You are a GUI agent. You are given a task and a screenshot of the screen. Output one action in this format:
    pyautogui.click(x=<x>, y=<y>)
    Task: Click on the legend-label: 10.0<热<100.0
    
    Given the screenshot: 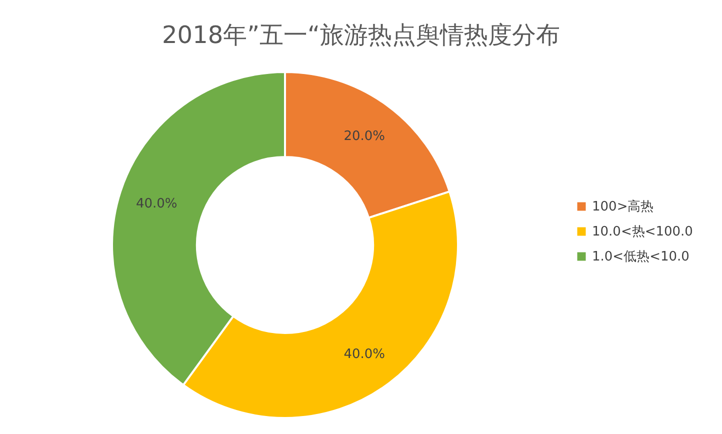 What is the action you would take?
    pyautogui.click(x=642, y=232)
    